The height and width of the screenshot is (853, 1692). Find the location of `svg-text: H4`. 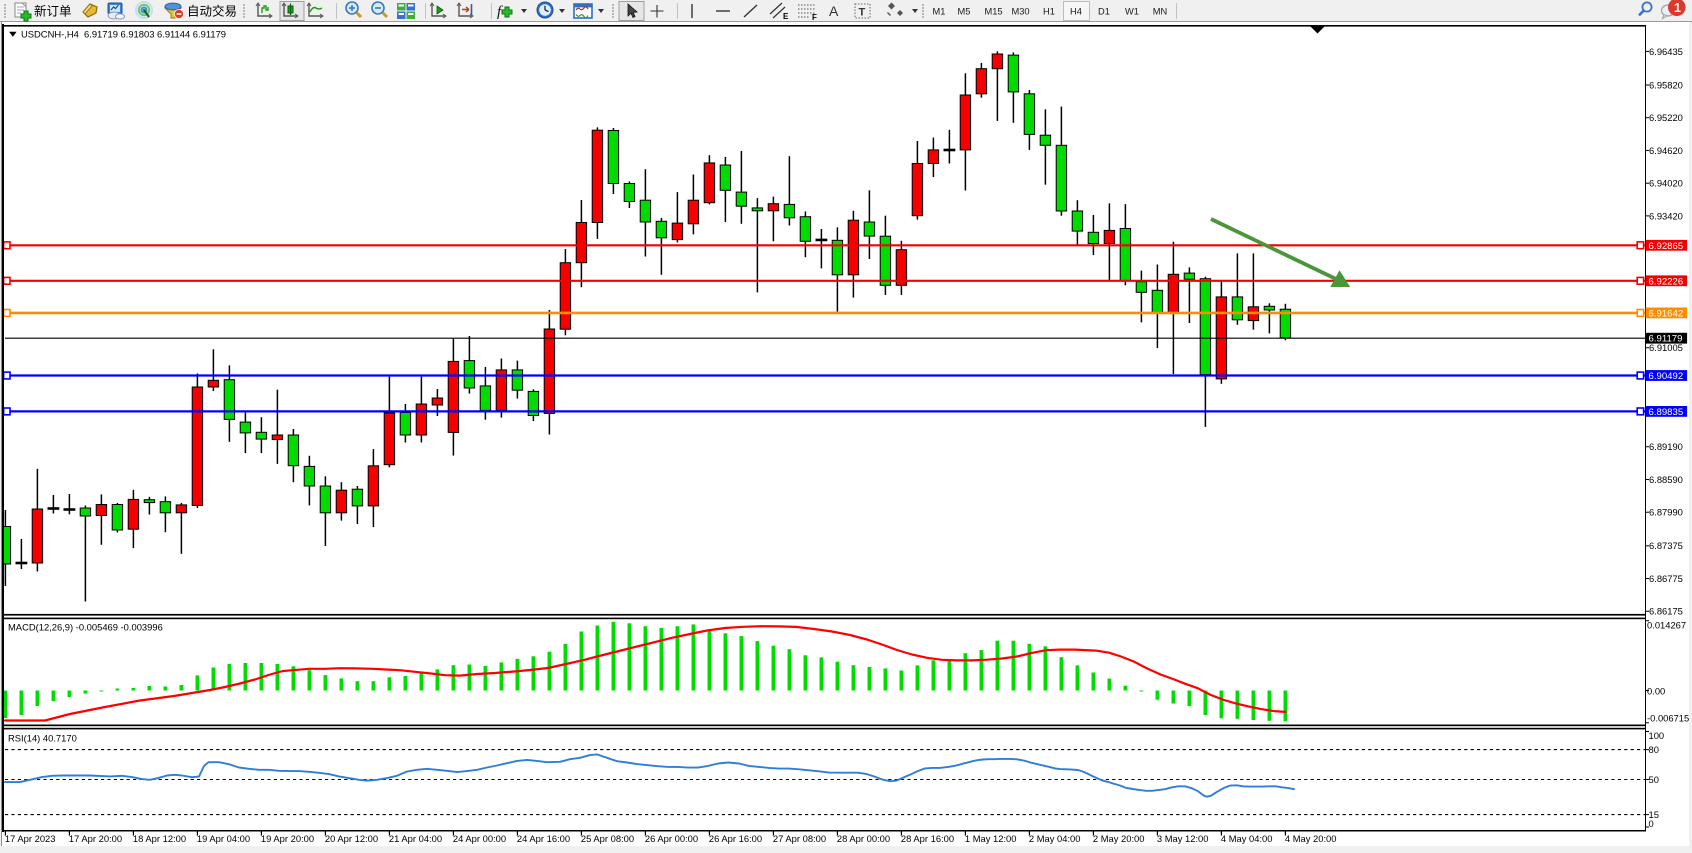

svg-text: H4 is located at coordinates (1076, 12).